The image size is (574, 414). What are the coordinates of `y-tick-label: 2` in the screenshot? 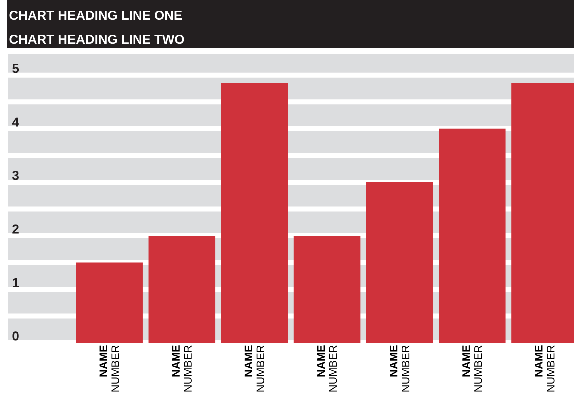 It's located at (15, 229).